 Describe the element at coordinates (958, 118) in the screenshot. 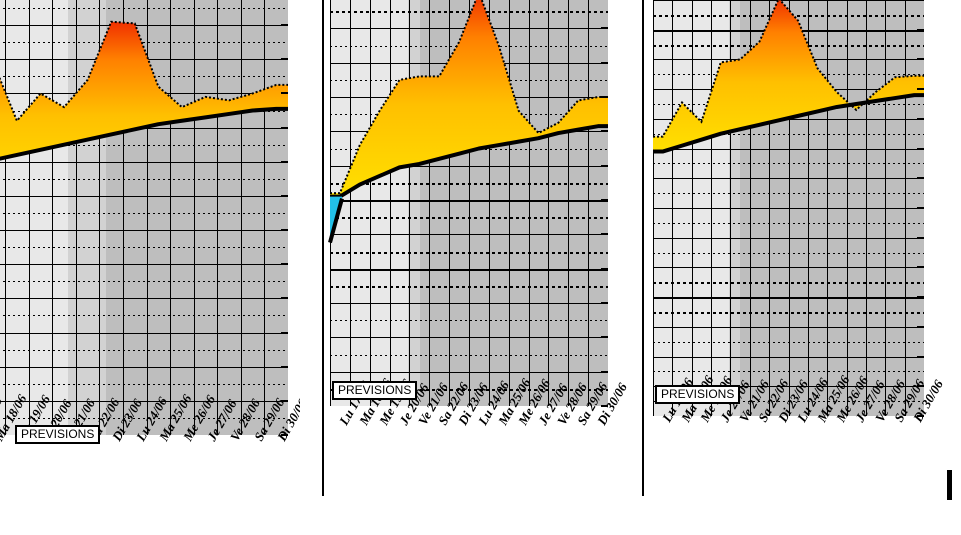

I see `y-tick-label-28: 28` at that location.